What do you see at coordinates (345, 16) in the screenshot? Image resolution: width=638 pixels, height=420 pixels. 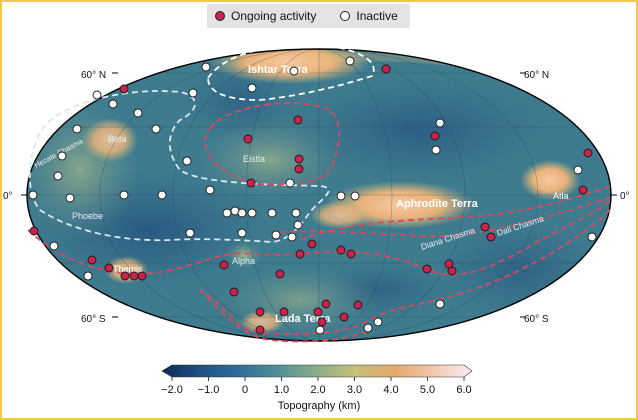 I see `inactive-marker-icon` at bounding box center [345, 16].